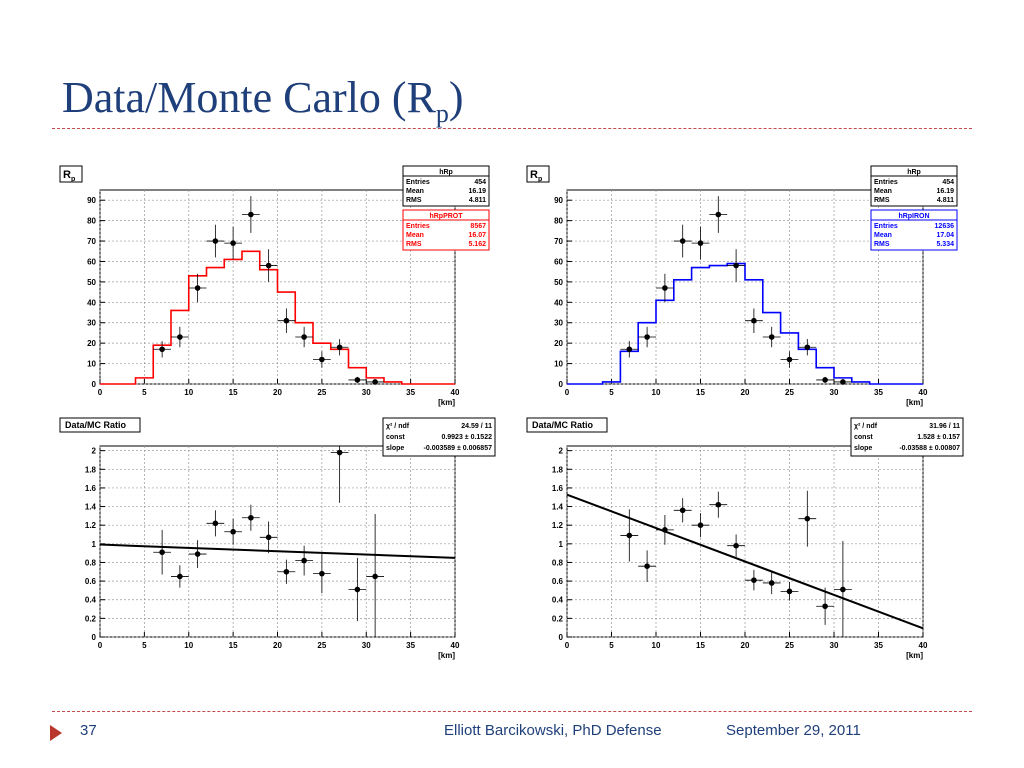 This screenshot has height=768, width=1024. Describe the element at coordinates (558, 600) in the screenshot. I see `y-tick-label: 0.4` at that location.